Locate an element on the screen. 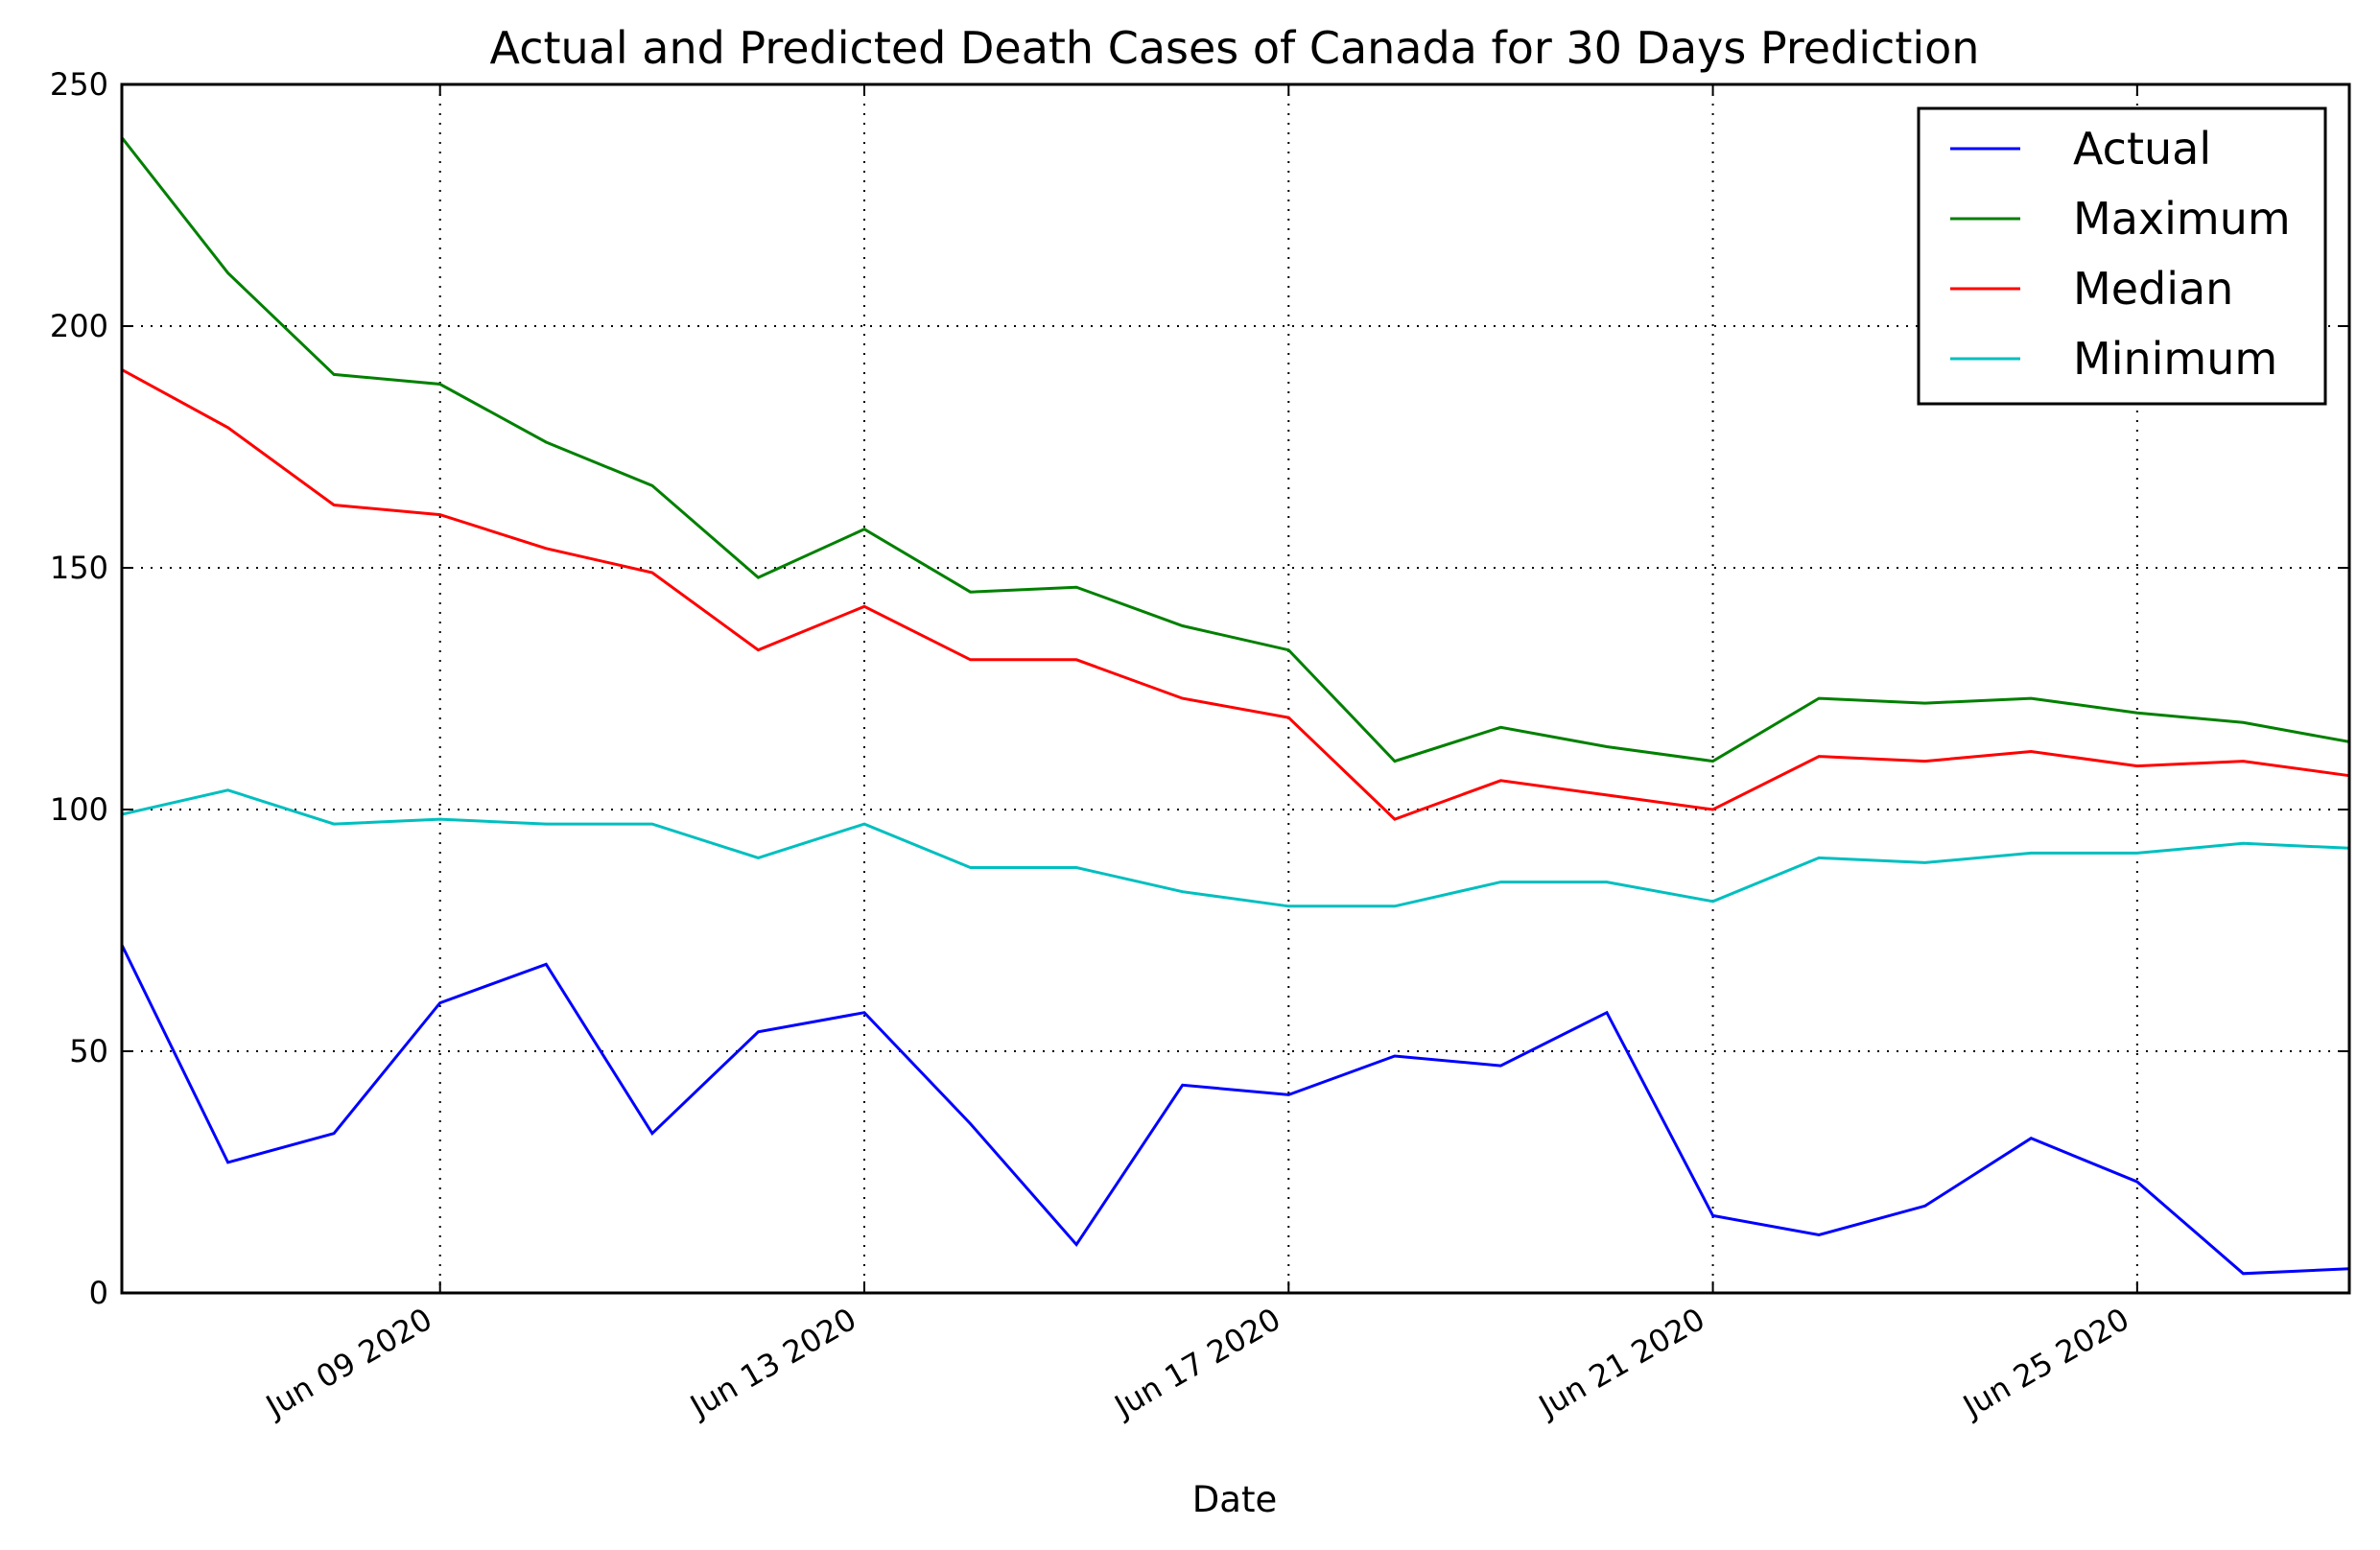 This screenshot has width=2380, height=1550. y-tick-label: 0 is located at coordinates (98, 1293).